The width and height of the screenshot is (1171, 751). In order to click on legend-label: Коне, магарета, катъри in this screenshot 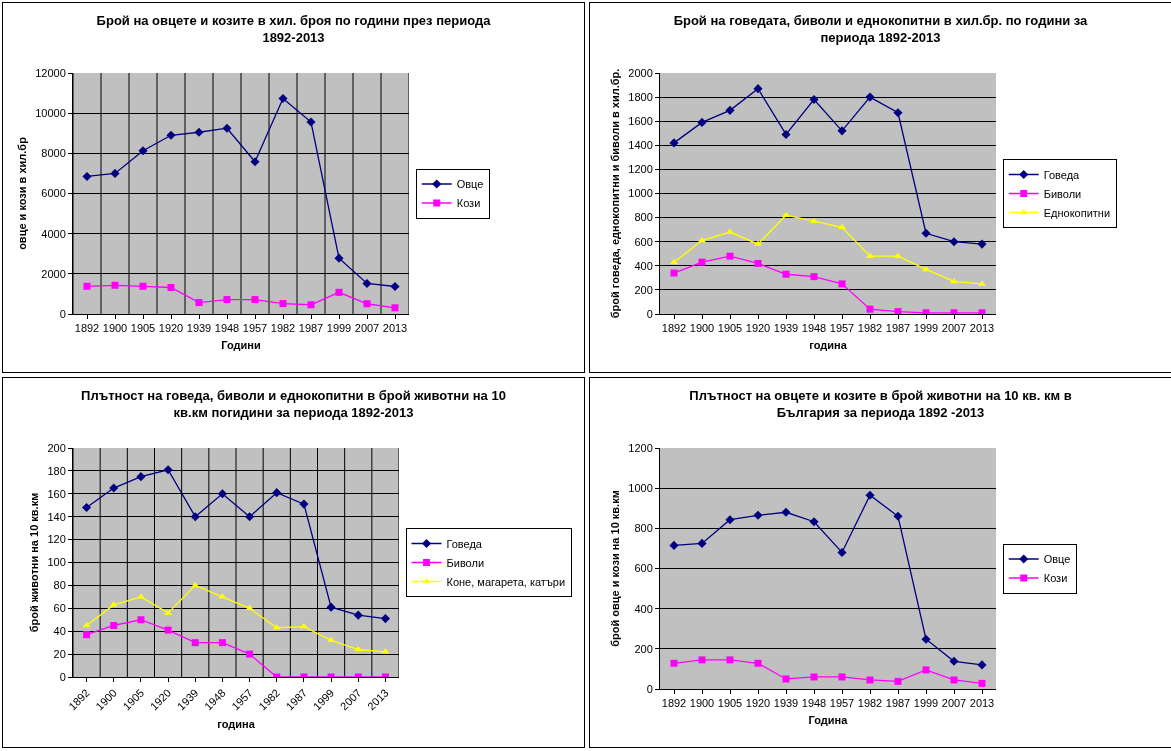, I will do `click(506, 581)`.